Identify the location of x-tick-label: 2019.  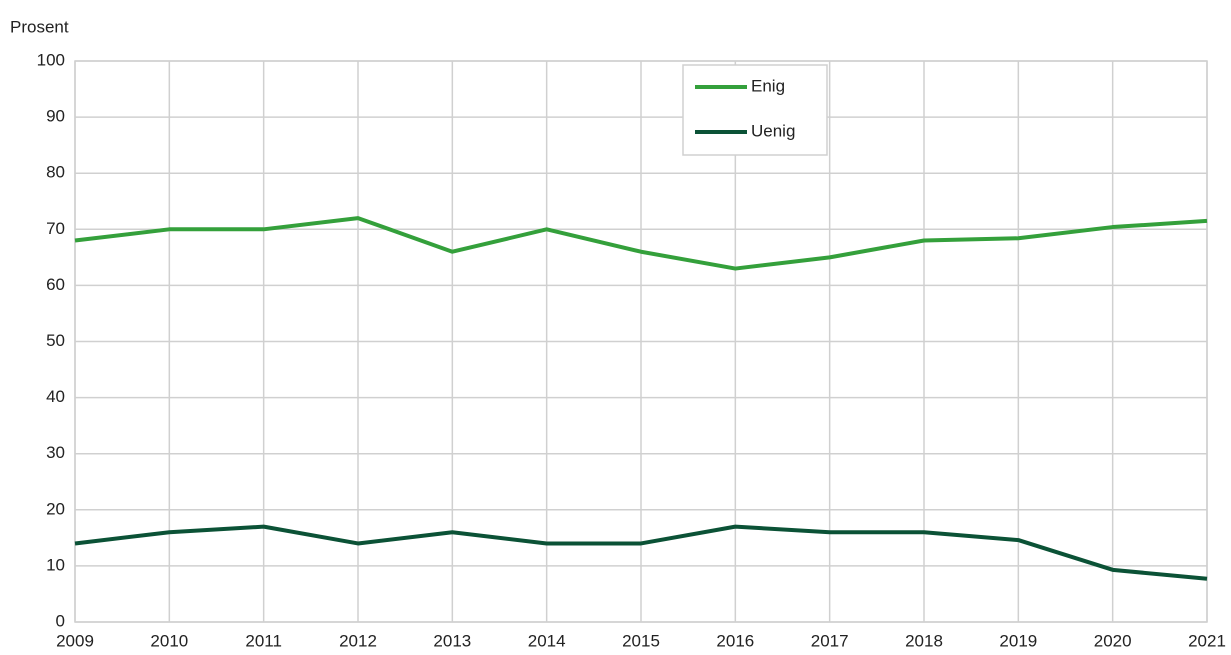
(1018, 640).